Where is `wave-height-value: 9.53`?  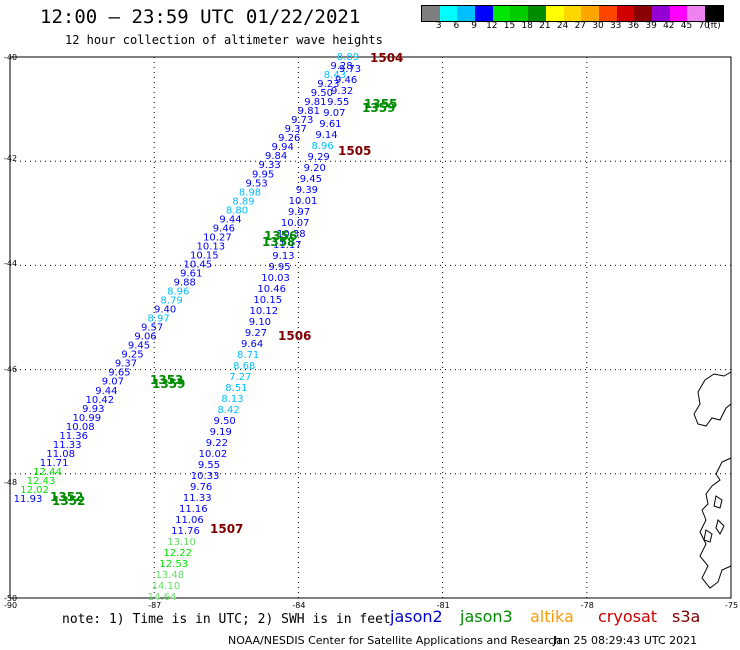 wave-height-value: 9.53 is located at coordinates (256, 183).